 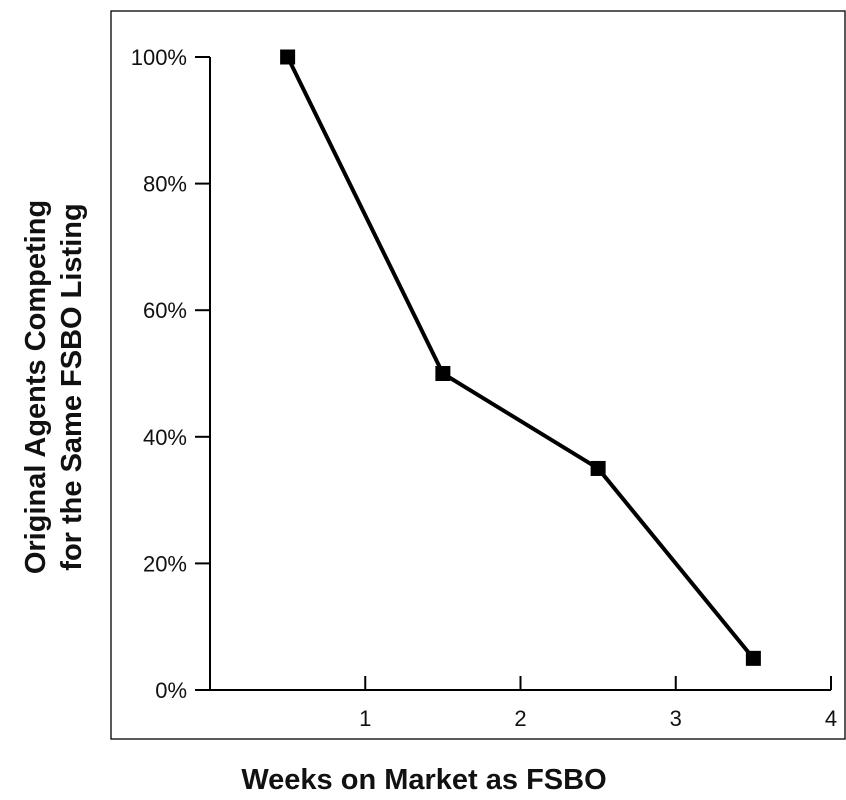 I want to click on x-ticks: 1 2 3 4, so click(x=598, y=703).